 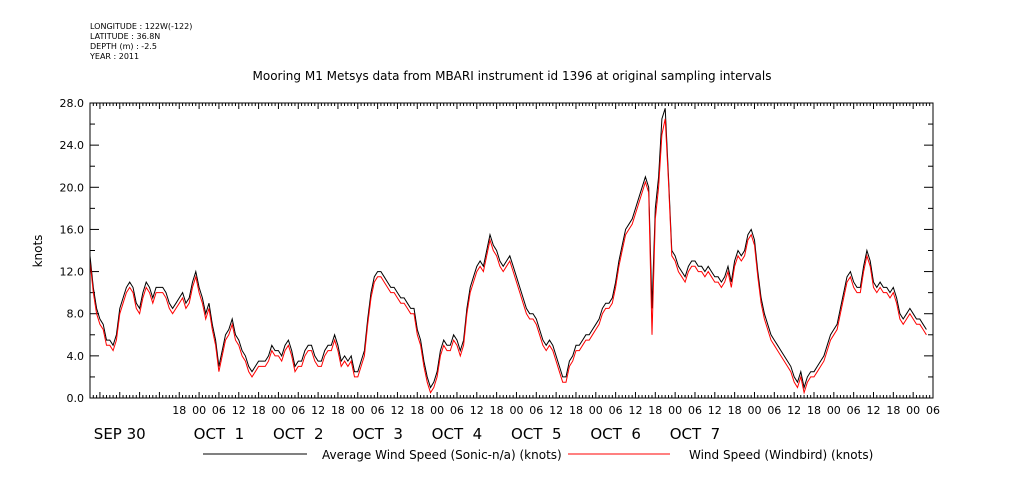 I want to click on x-day-label: OCT 2, so click(x=298, y=434).